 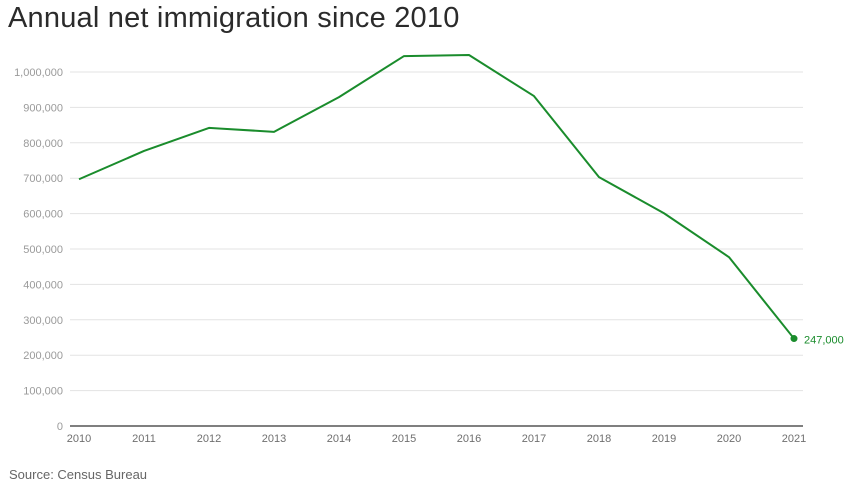 What do you see at coordinates (43, 179) in the screenshot?
I see `y-tick-label: 700,000` at bounding box center [43, 179].